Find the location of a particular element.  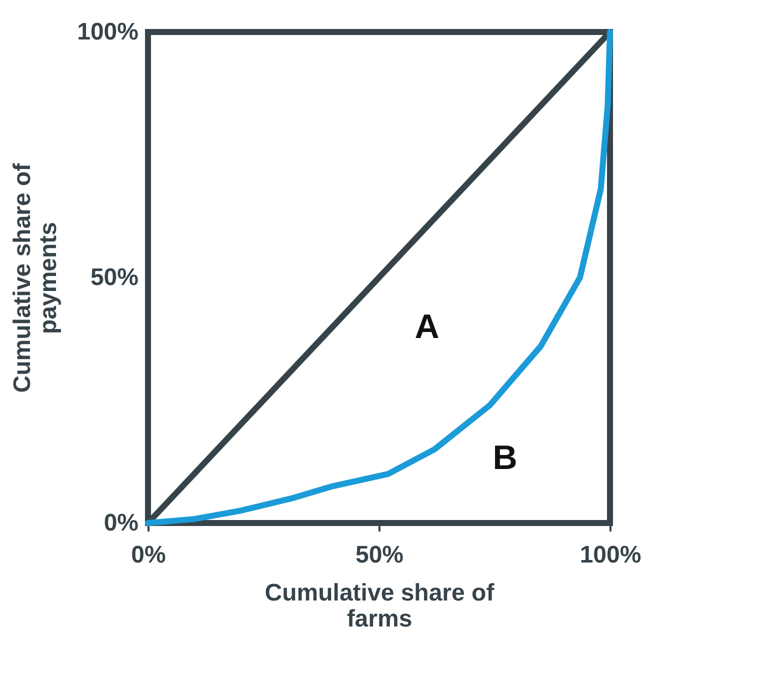

x-tick-label: 100% is located at coordinates (611, 555).